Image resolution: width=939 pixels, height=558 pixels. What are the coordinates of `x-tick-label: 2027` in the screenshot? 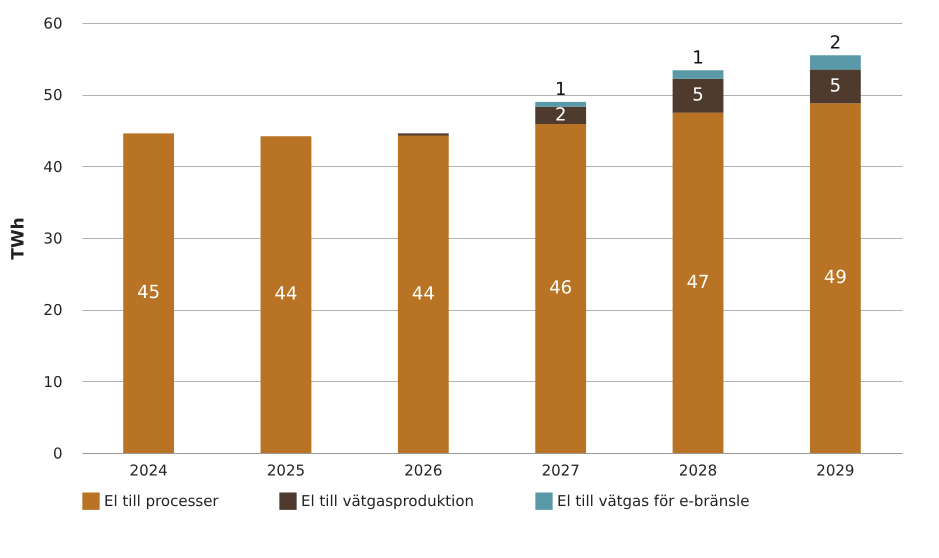 It's located at (561, 471).